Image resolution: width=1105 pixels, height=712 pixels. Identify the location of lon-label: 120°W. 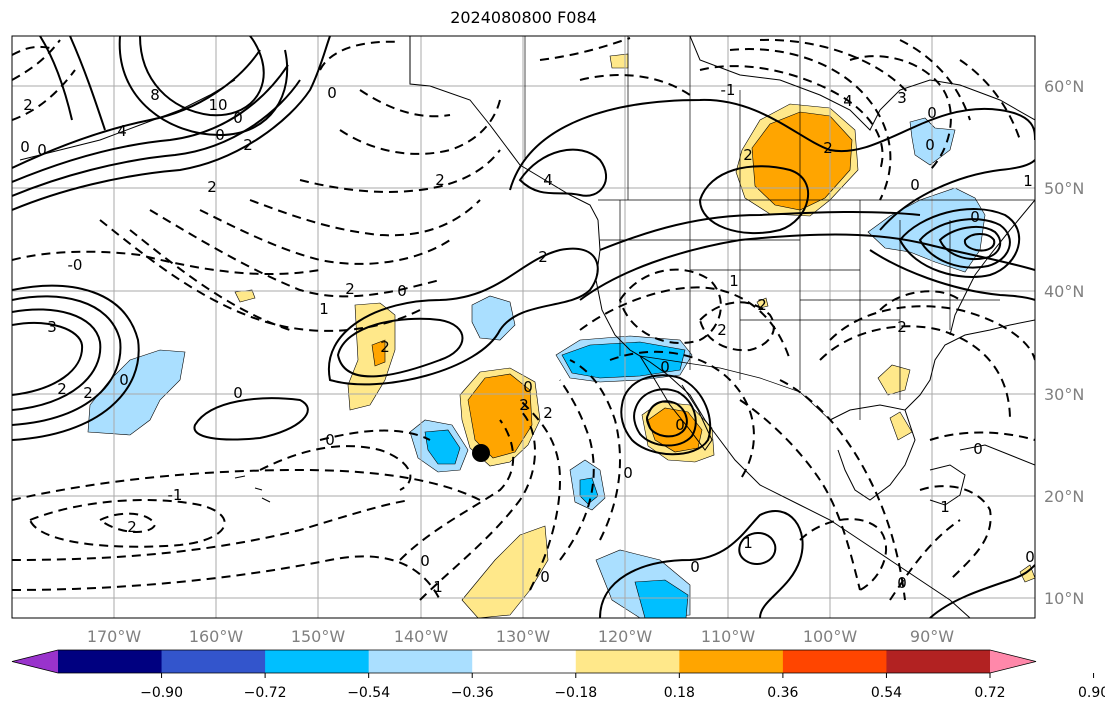
(625, 636).